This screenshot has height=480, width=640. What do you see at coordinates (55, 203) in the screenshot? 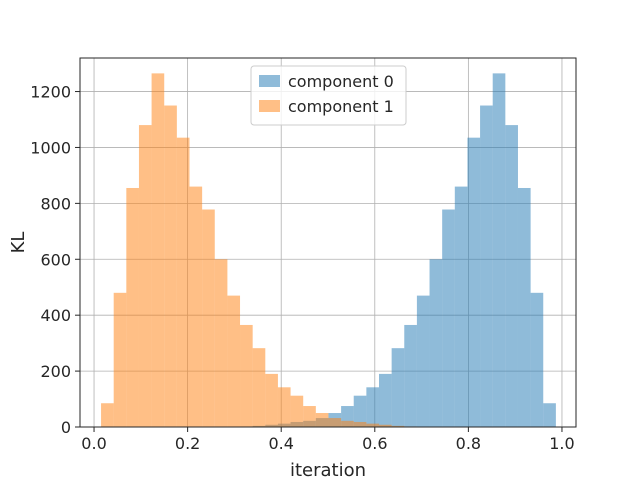
I see `y-tick-label: 800` at bounding box center [55, 203].